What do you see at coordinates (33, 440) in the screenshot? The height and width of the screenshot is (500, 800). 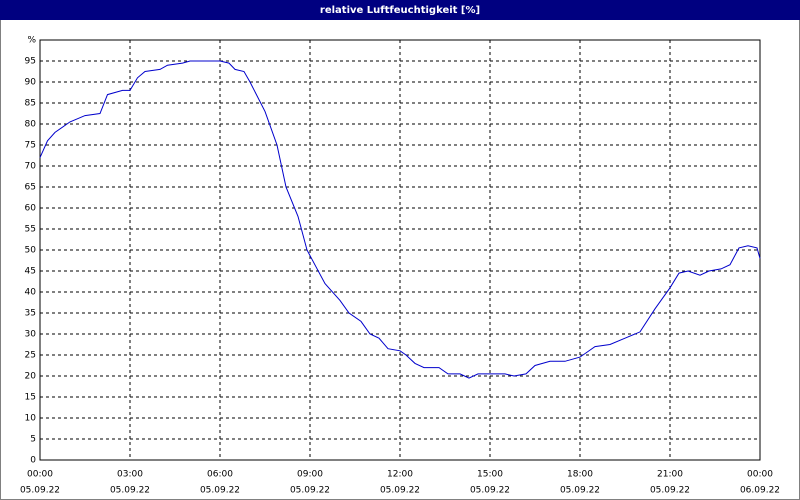 I see `y-tick-label: 5` at bounding box center [33, 440].